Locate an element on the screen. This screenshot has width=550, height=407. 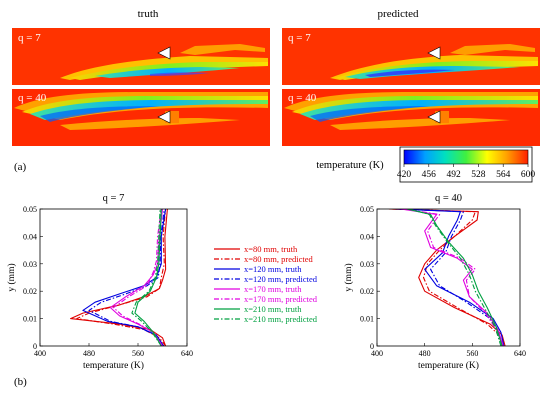
legend-item: x=80 mm, truth is located at coordinates (256, 249).